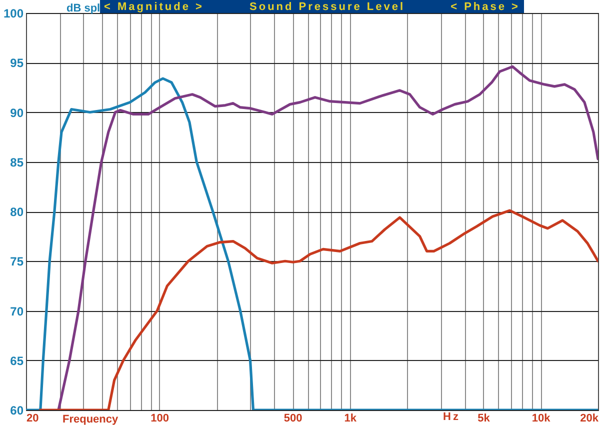 This screenshot has height=425, width=600. What do you see at coordinates (17, 361) in the screenshot?
I see `y-tick-label: 65` at bounding box center [17, 361].